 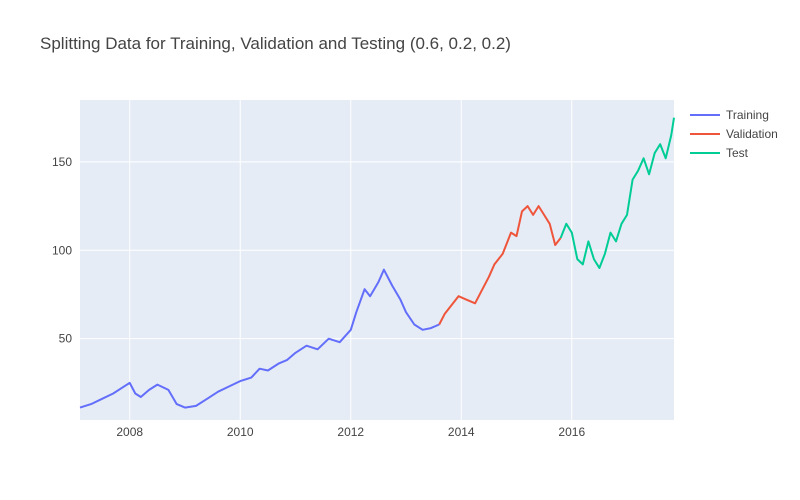 I want to click on x-tick-label: 2012, so click(x=350, y=432).